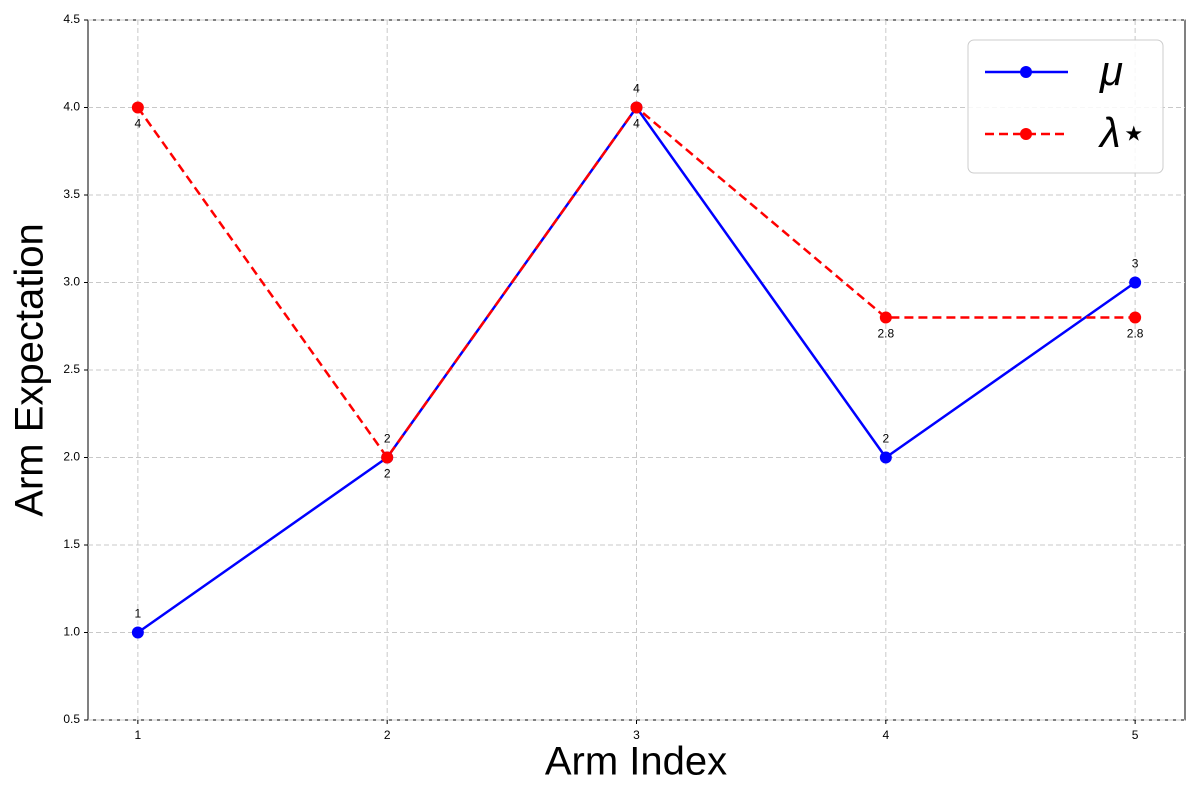  Describe the element at coordinates (71, 282) in the screenshot. I see `y-tick-label: 3.0` at that location.